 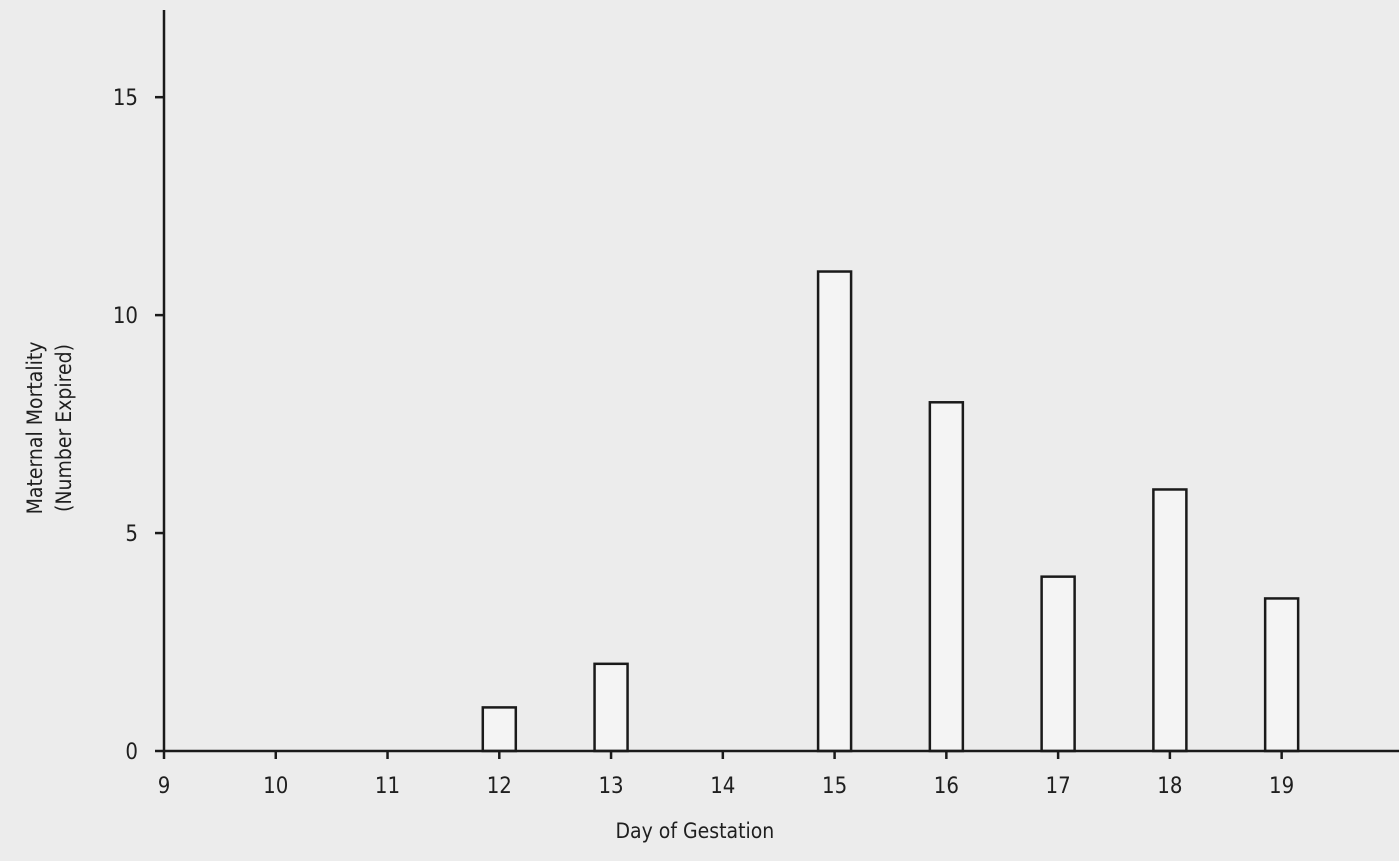 I want to click on x-tick-label-13: 13, so click(x=610, y=786).